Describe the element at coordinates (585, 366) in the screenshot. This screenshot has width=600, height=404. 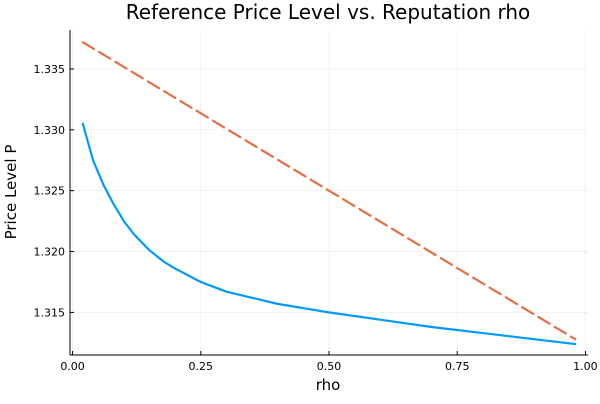
I see `x-tick-label: 1.00` at that location.